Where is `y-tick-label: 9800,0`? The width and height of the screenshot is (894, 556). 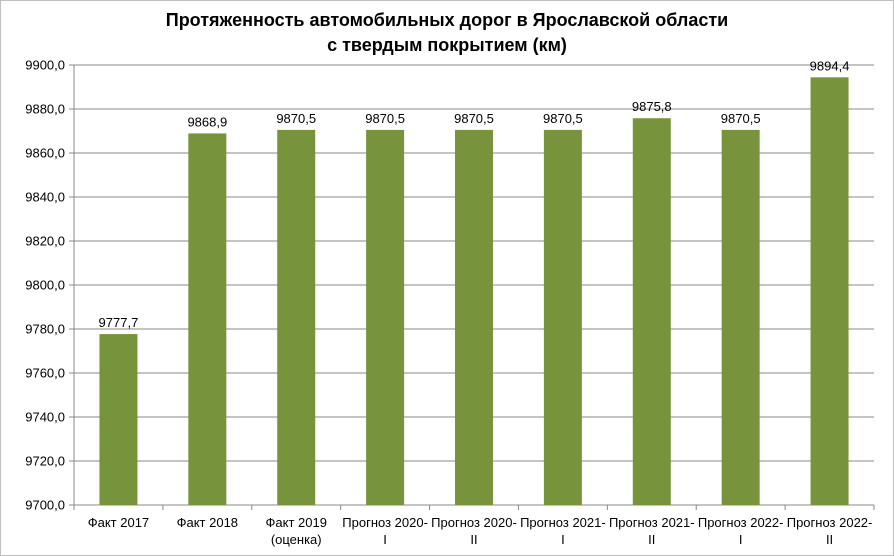
y-tick-label: 9800,0 is located at coordinates (45, 285).